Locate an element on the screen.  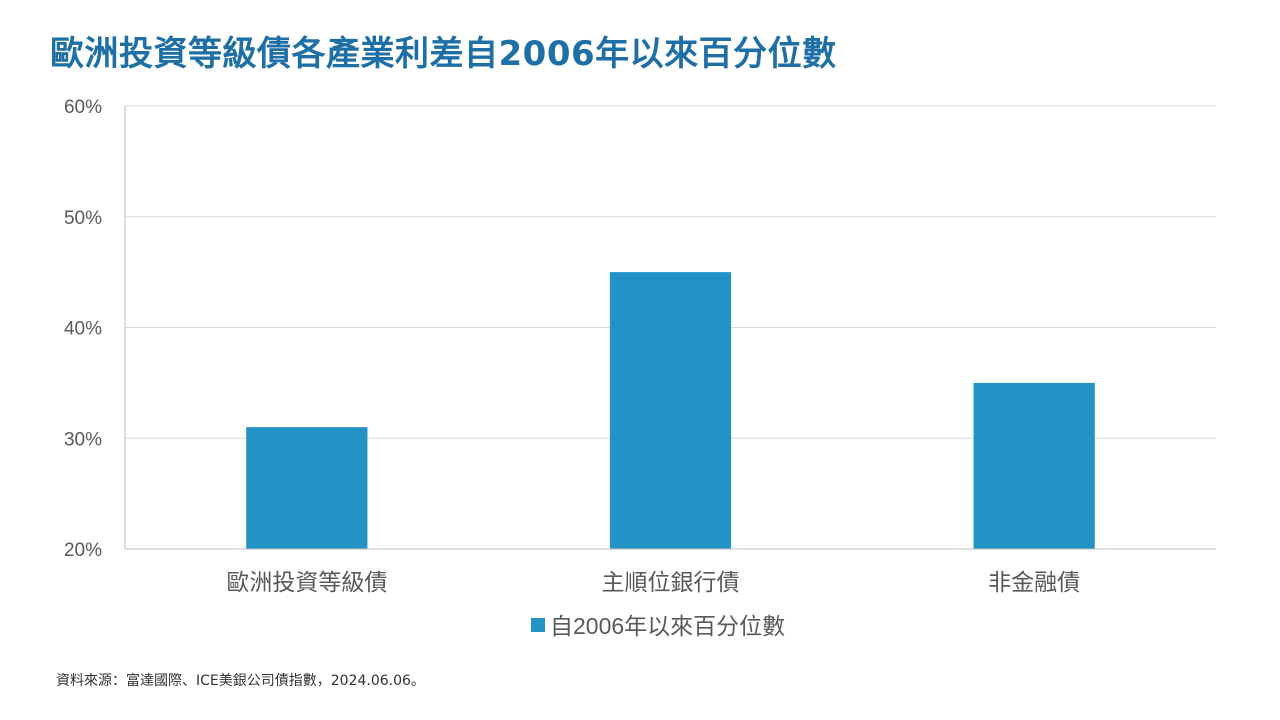
x-axis-tick-labels: 歐洲投資等級債 主順位銀行債 非金融債 is located at coordinates (653, 582).